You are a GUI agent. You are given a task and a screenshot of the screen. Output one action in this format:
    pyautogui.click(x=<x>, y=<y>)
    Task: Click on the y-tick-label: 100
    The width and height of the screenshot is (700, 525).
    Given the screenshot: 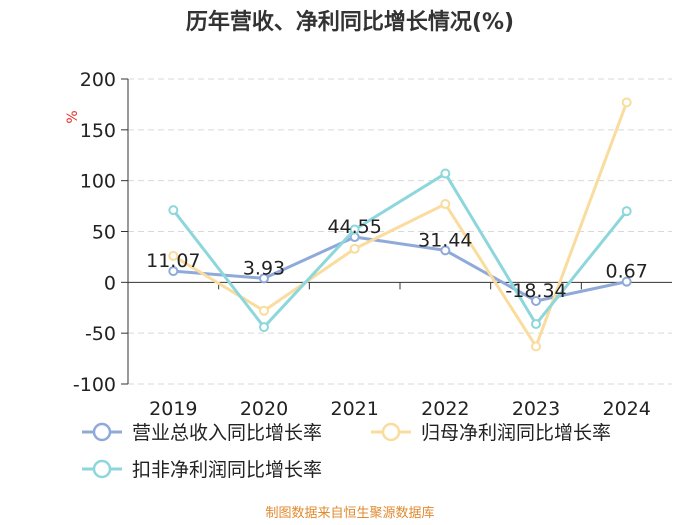 What is the action you would take?
    pyautogui.click(x=98, y=182)
    